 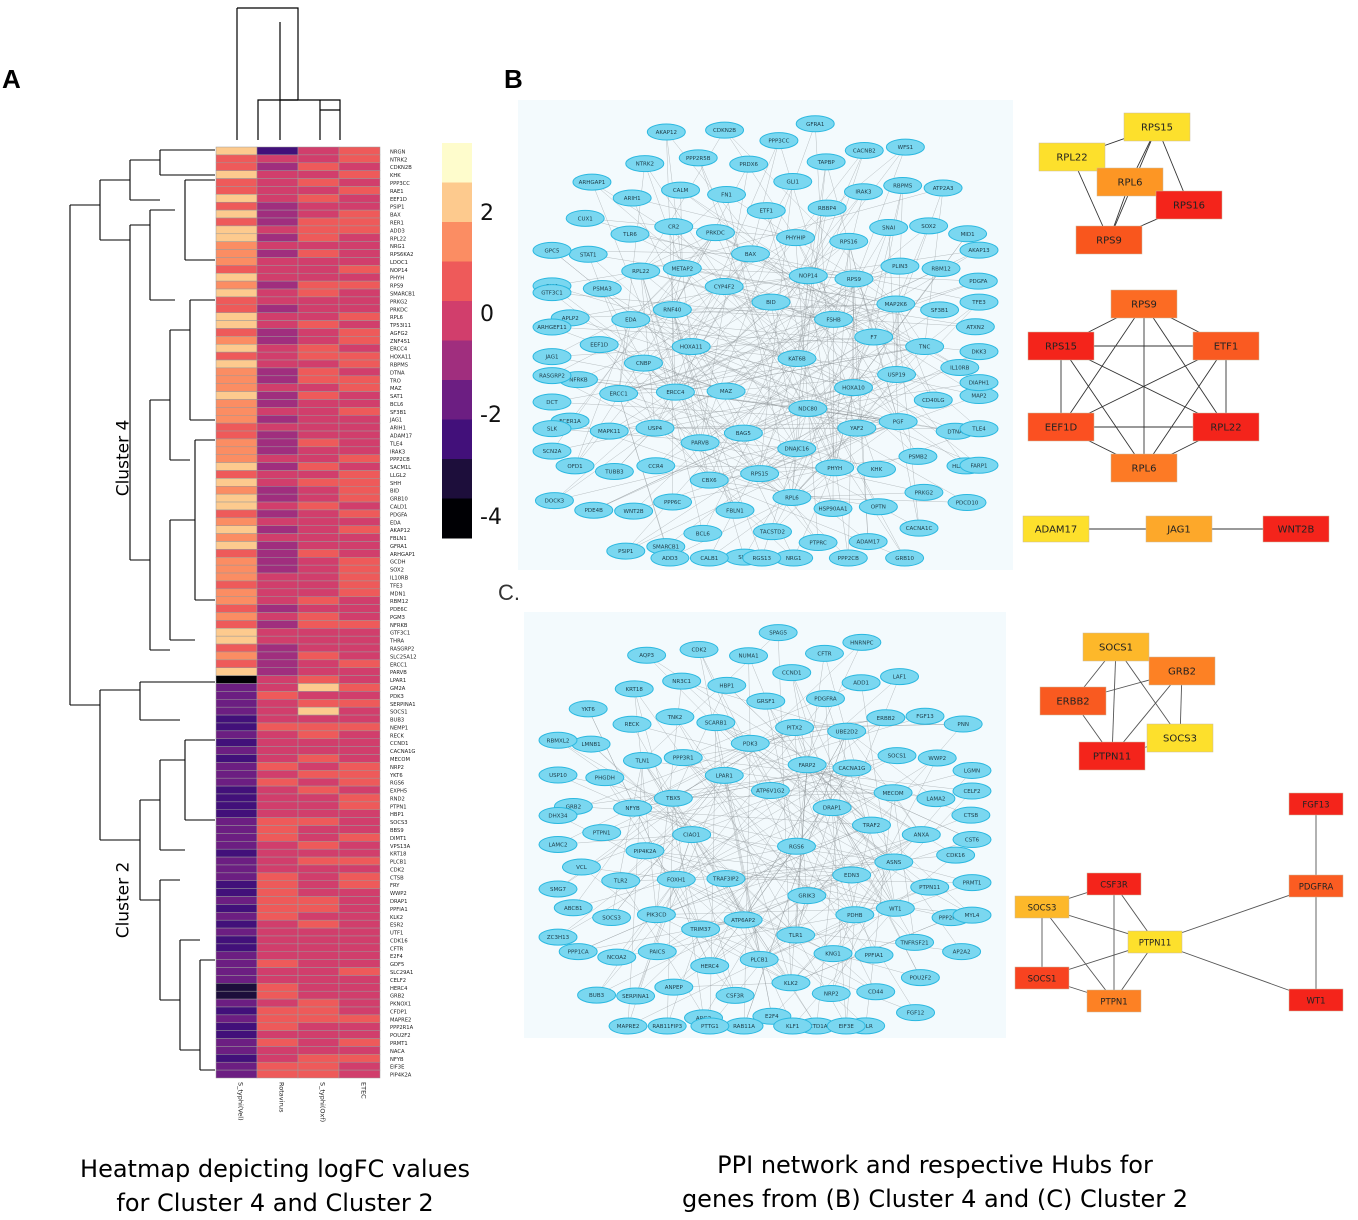 I want to click on network-node: GLI1, so click(x=793, y=182).